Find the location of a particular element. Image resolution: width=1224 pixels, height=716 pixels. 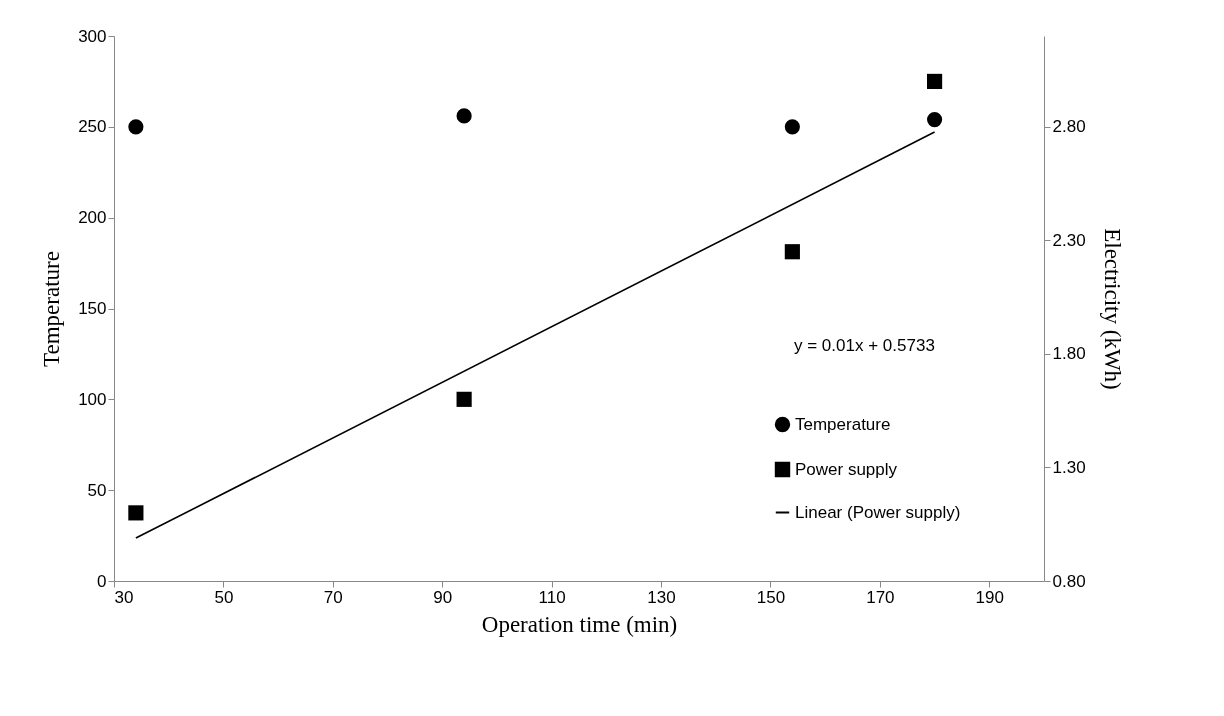

x-tick-label: 110 is located at coordinates (552, 597).